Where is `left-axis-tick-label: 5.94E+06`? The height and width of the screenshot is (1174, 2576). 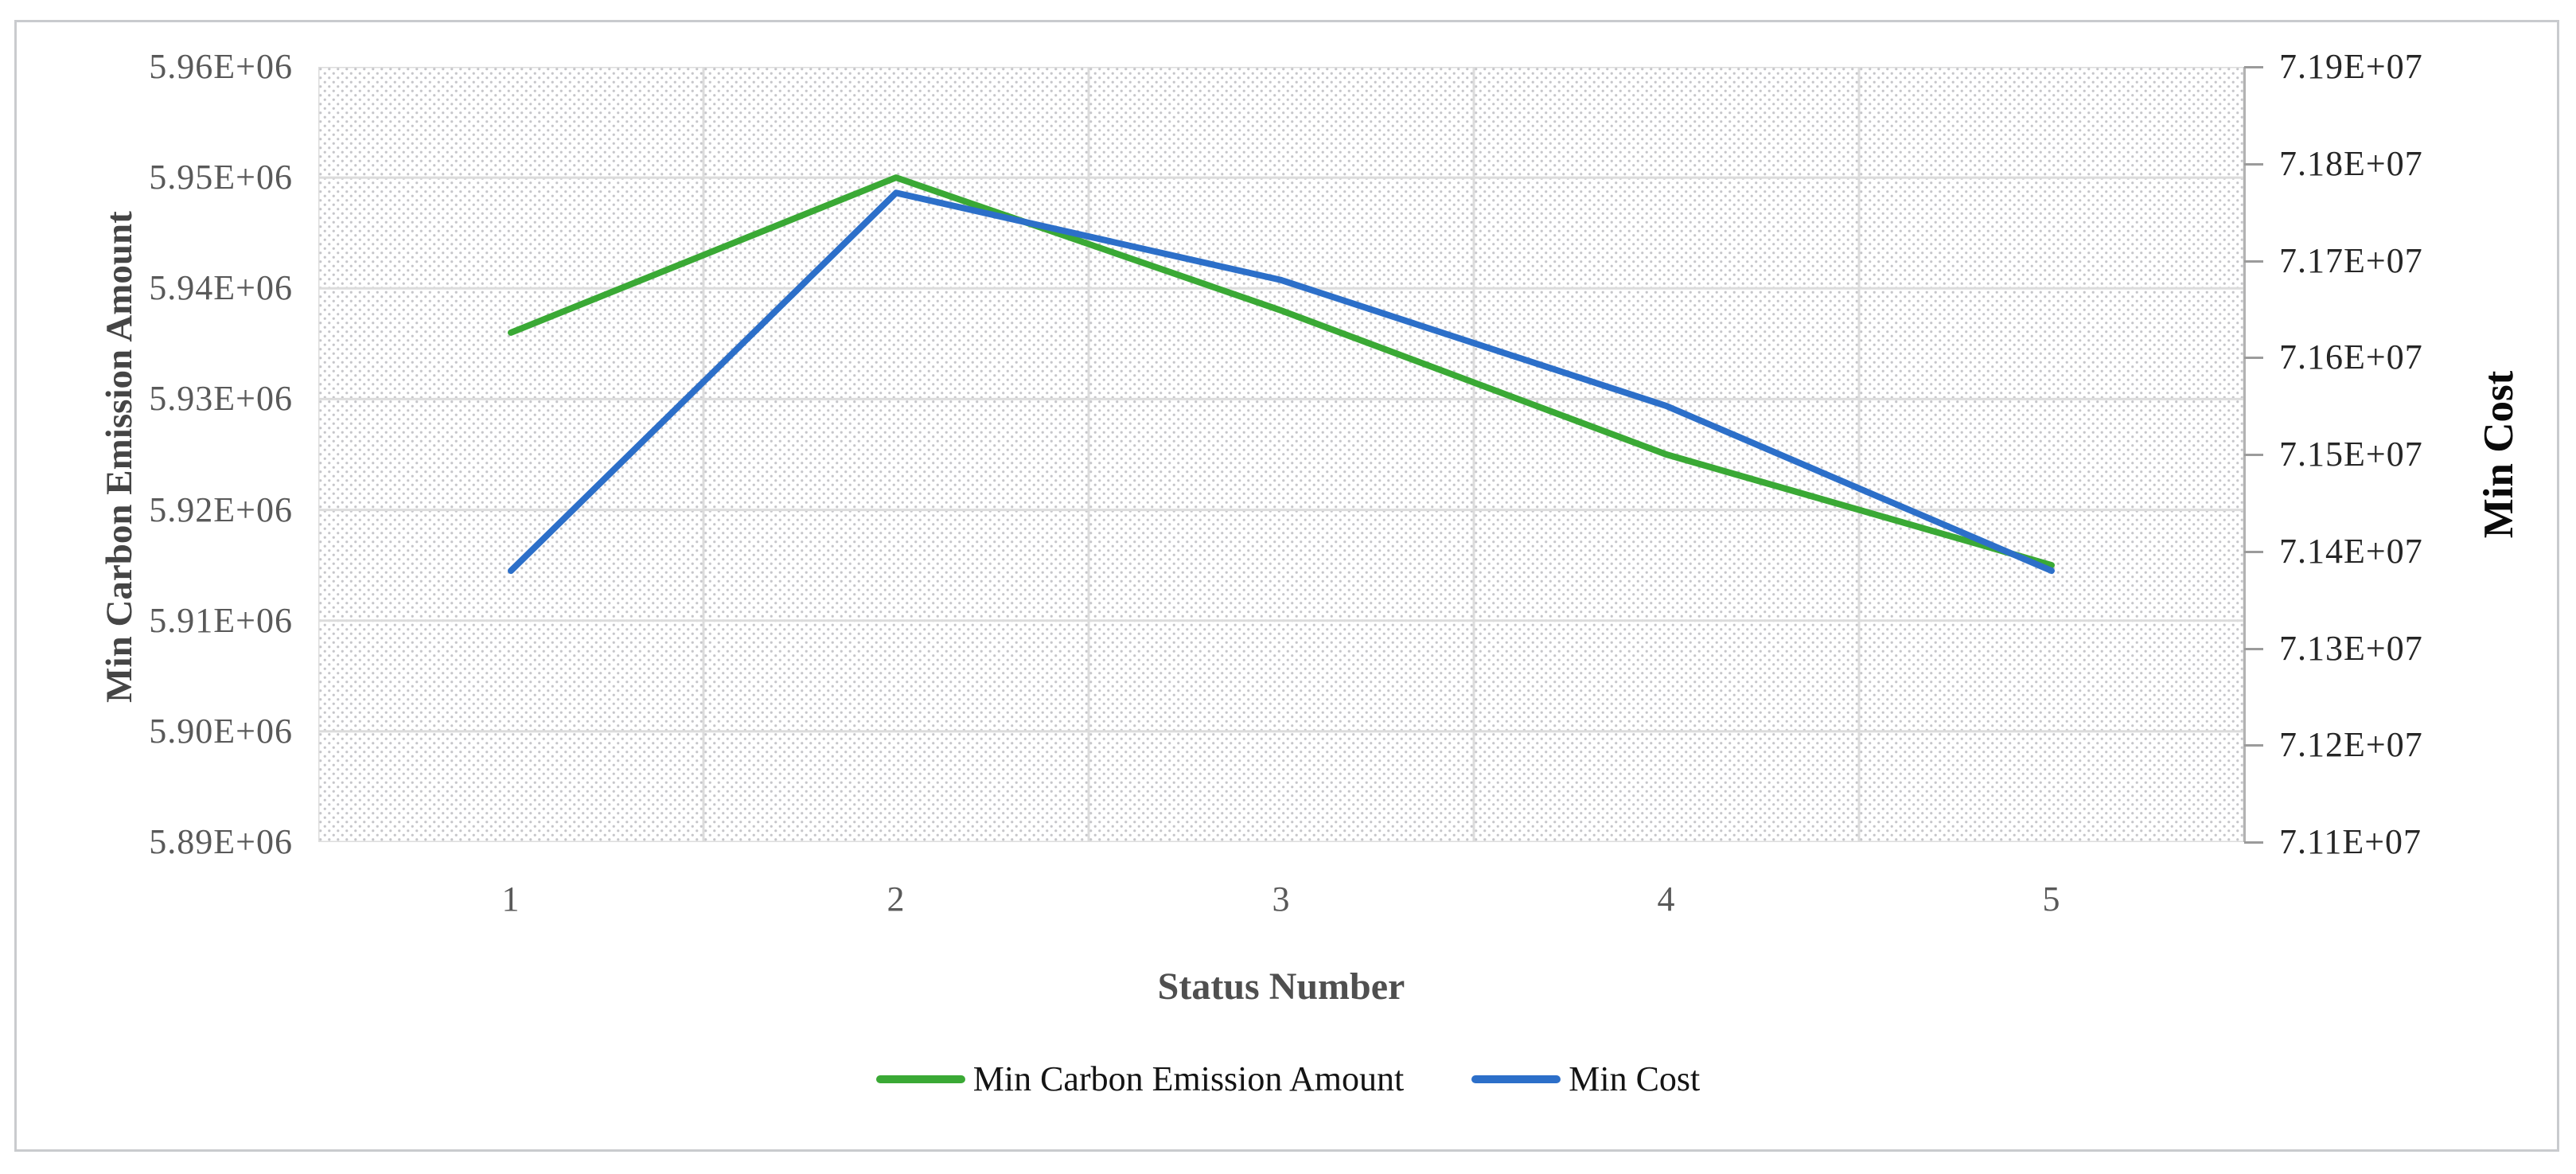 left-axis-tick-label: 5.94E+06 is located at coordinates (221, 288).